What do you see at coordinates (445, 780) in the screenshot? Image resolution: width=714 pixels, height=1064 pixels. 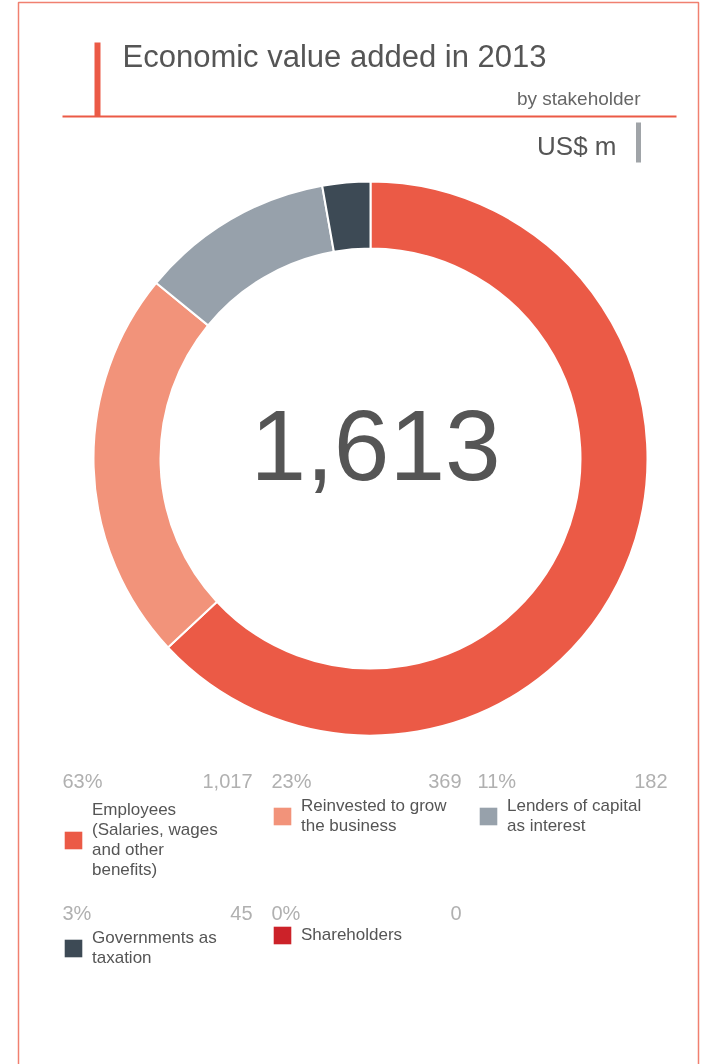 I see `data-label: 369` at bounding box center [445, 780].